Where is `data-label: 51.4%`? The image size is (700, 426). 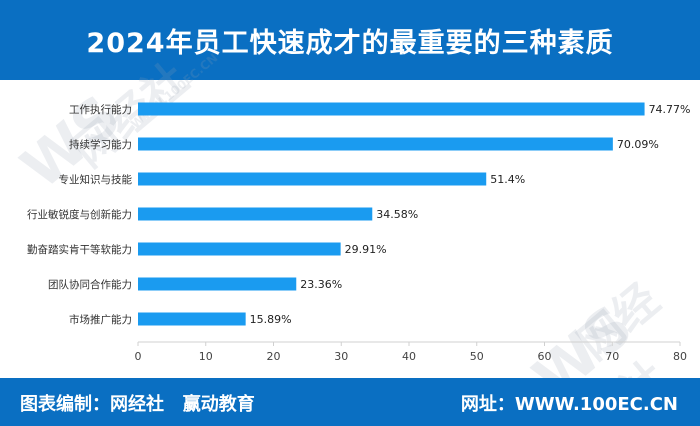 data-label: 51.4% is located at coordinates (507, 179).